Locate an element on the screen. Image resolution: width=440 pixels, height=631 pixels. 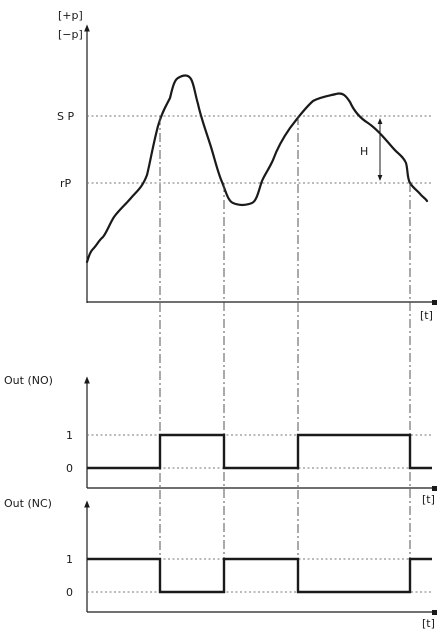
nc-axis-end-mark is located at coordinates (434, 612).